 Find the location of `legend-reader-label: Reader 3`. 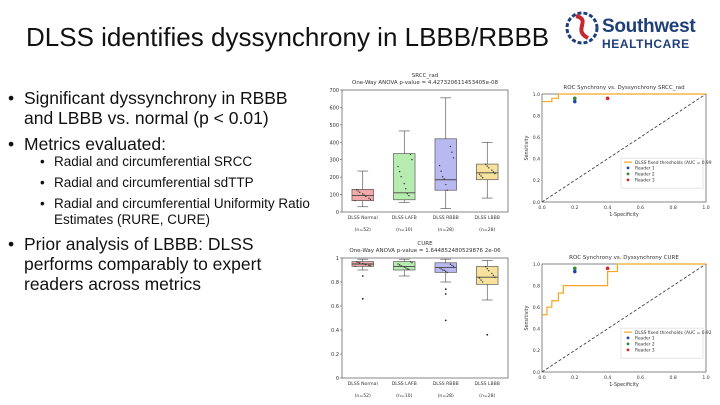

legend-reader-label: Reader 3 is located at coordinates (645, 181).